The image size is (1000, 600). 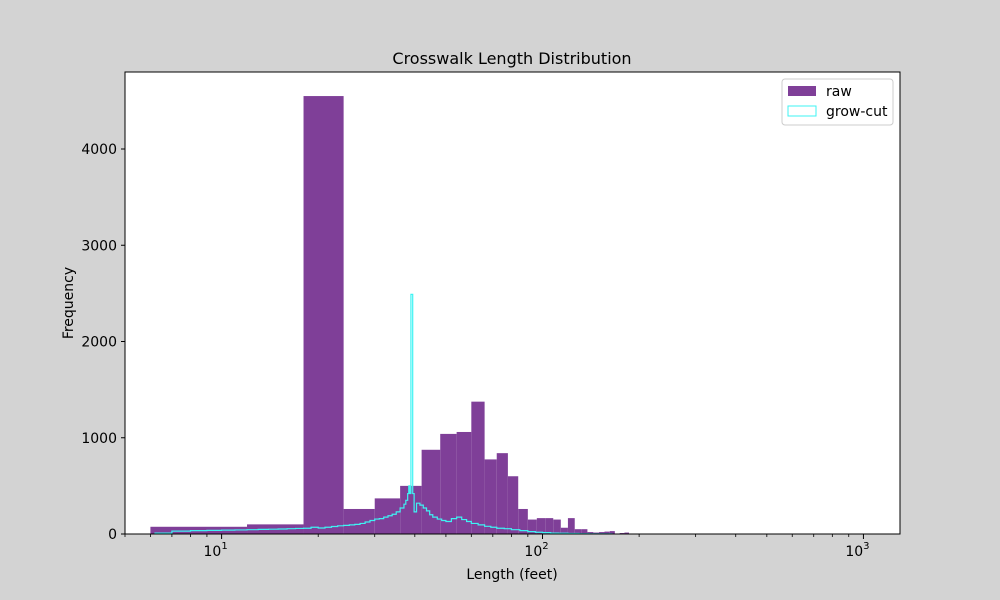 I want to click on x-tick-label-10: 10¹, so click(x=216, y=550).